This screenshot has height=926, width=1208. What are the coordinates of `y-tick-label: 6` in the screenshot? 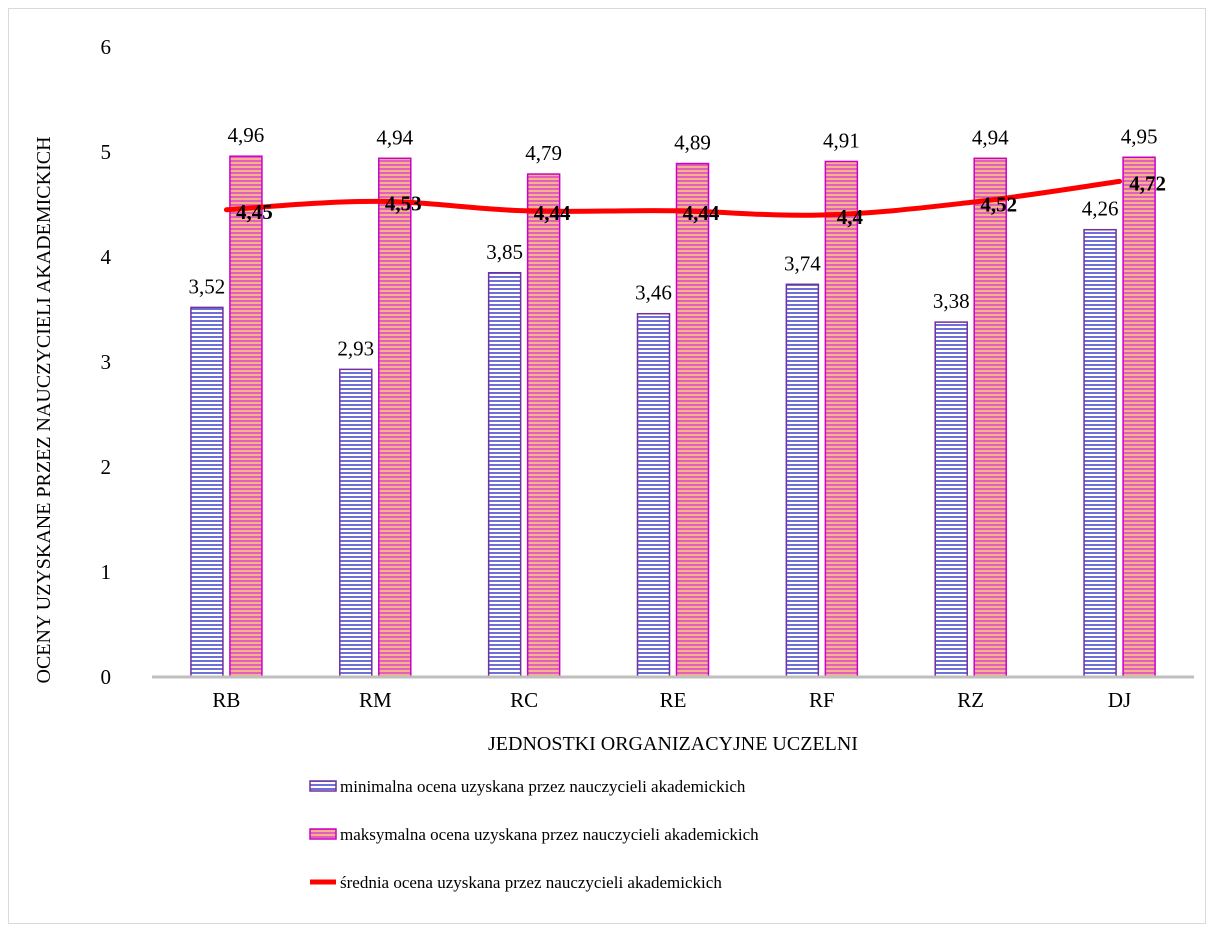 It's located at (106, 47).